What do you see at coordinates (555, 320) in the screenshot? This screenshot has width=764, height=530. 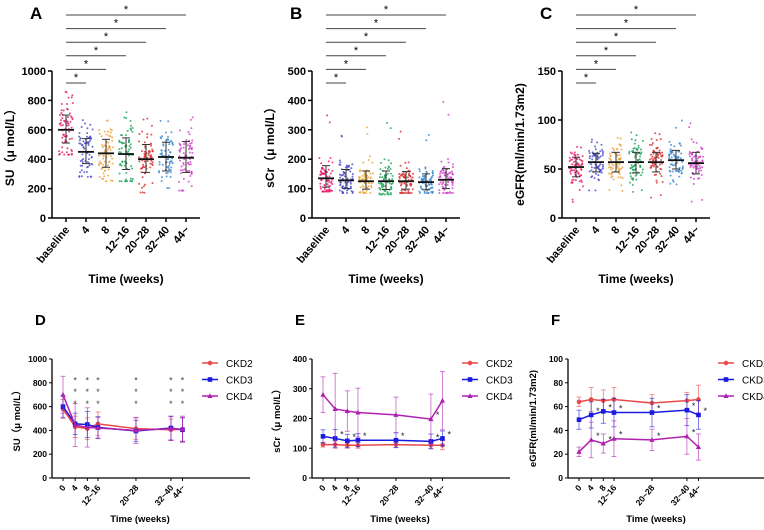 I see `panel-label: F` at bounding box center [555, 320].